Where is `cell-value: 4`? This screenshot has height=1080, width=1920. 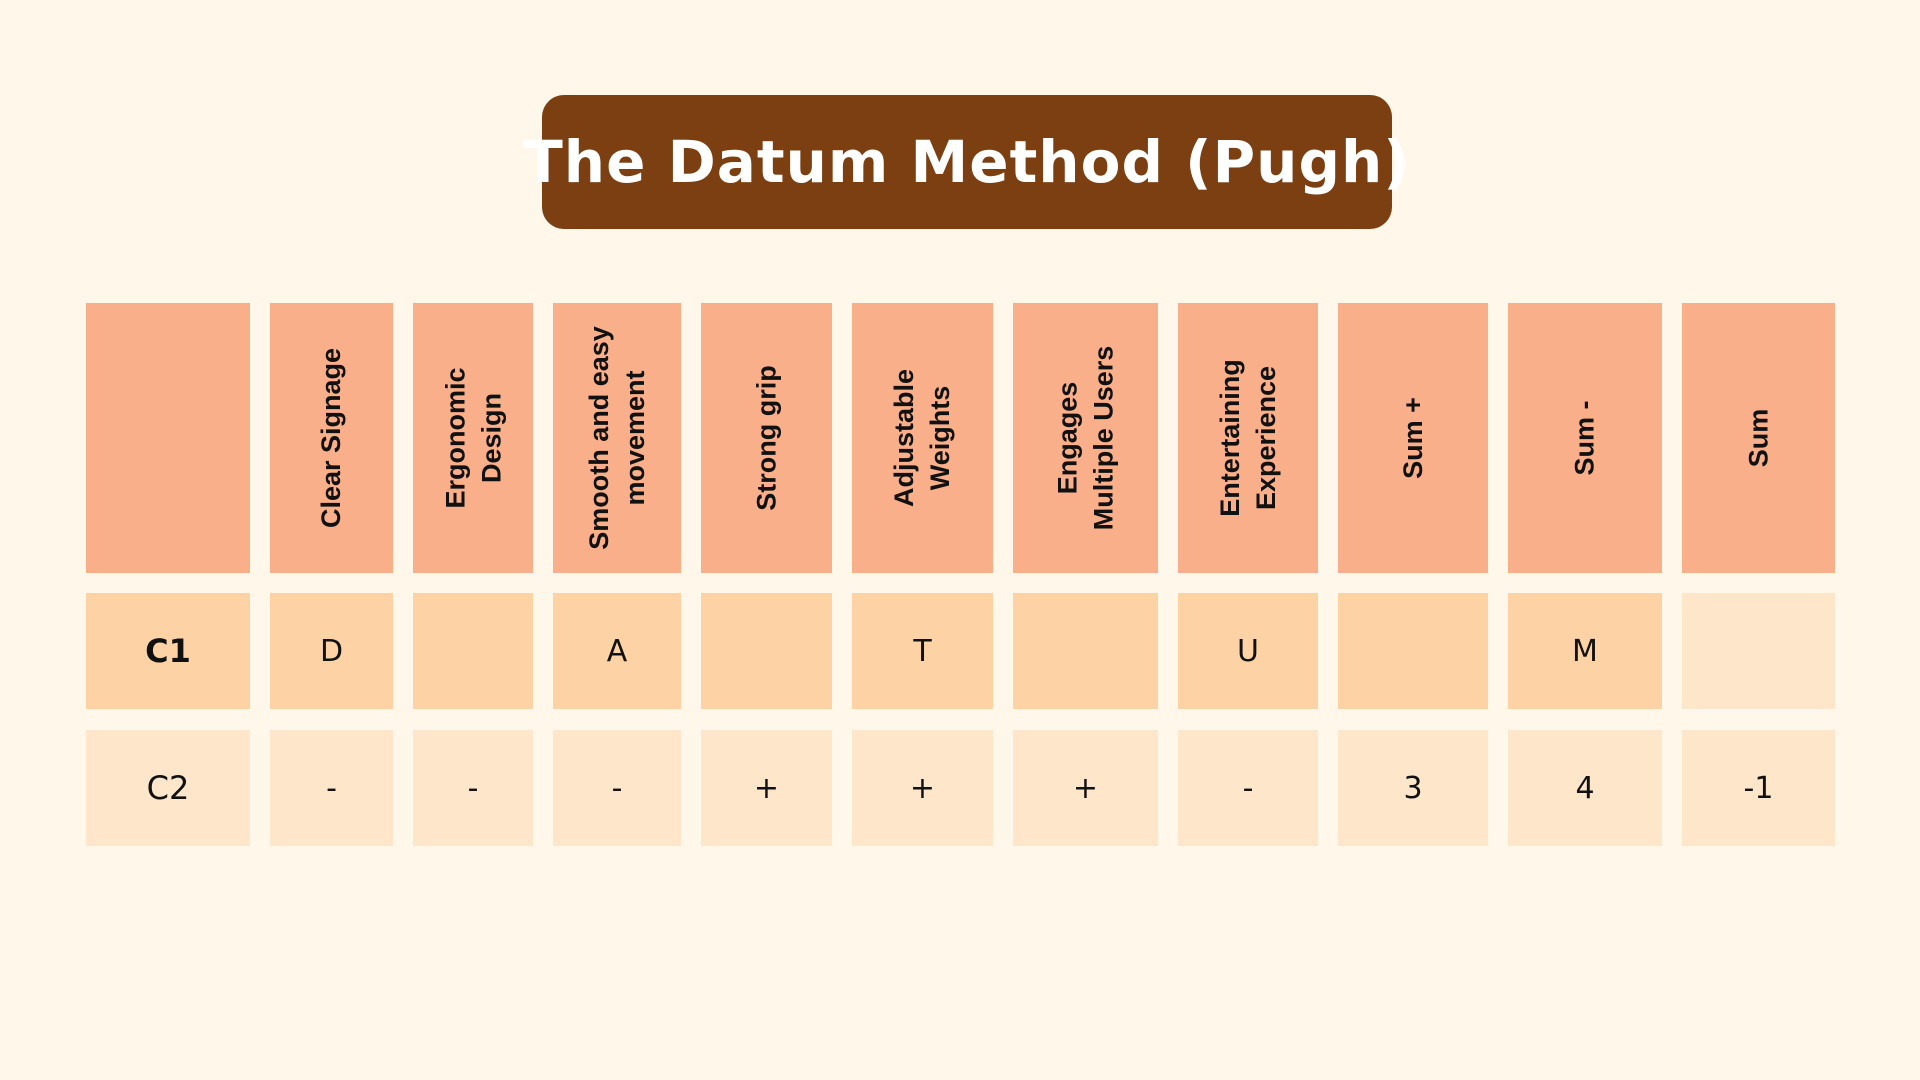
cell-value: 4 is located at coordinates (1585, 788).